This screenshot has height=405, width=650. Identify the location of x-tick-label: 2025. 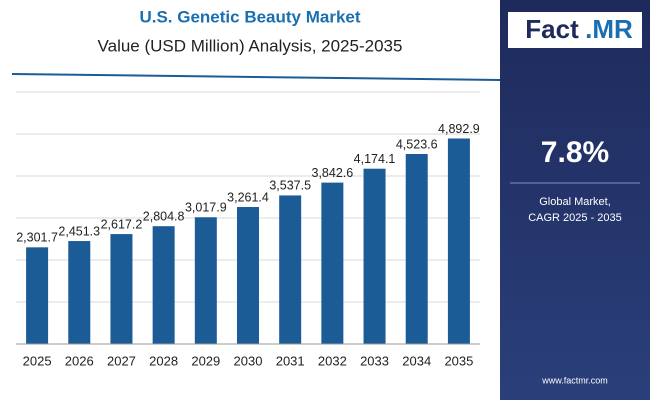
(37, 360).